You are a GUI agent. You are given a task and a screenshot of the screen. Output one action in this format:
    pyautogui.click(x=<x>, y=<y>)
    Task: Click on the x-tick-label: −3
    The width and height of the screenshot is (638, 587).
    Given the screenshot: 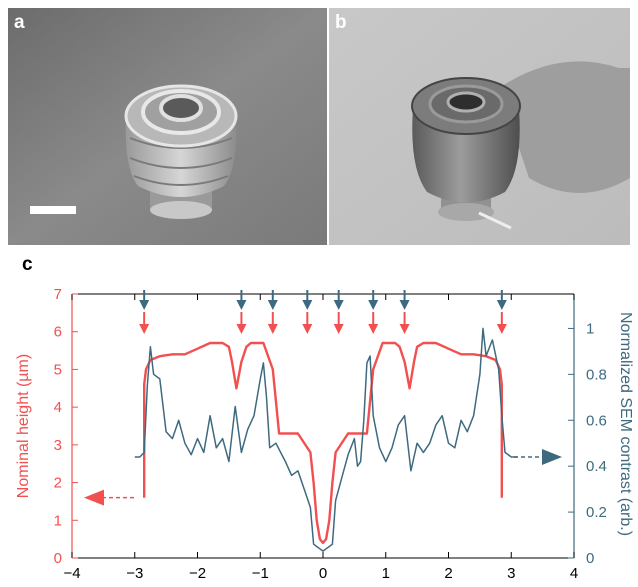 What is the action you would take?
    pyautogui.click(x=134, y=573)
    